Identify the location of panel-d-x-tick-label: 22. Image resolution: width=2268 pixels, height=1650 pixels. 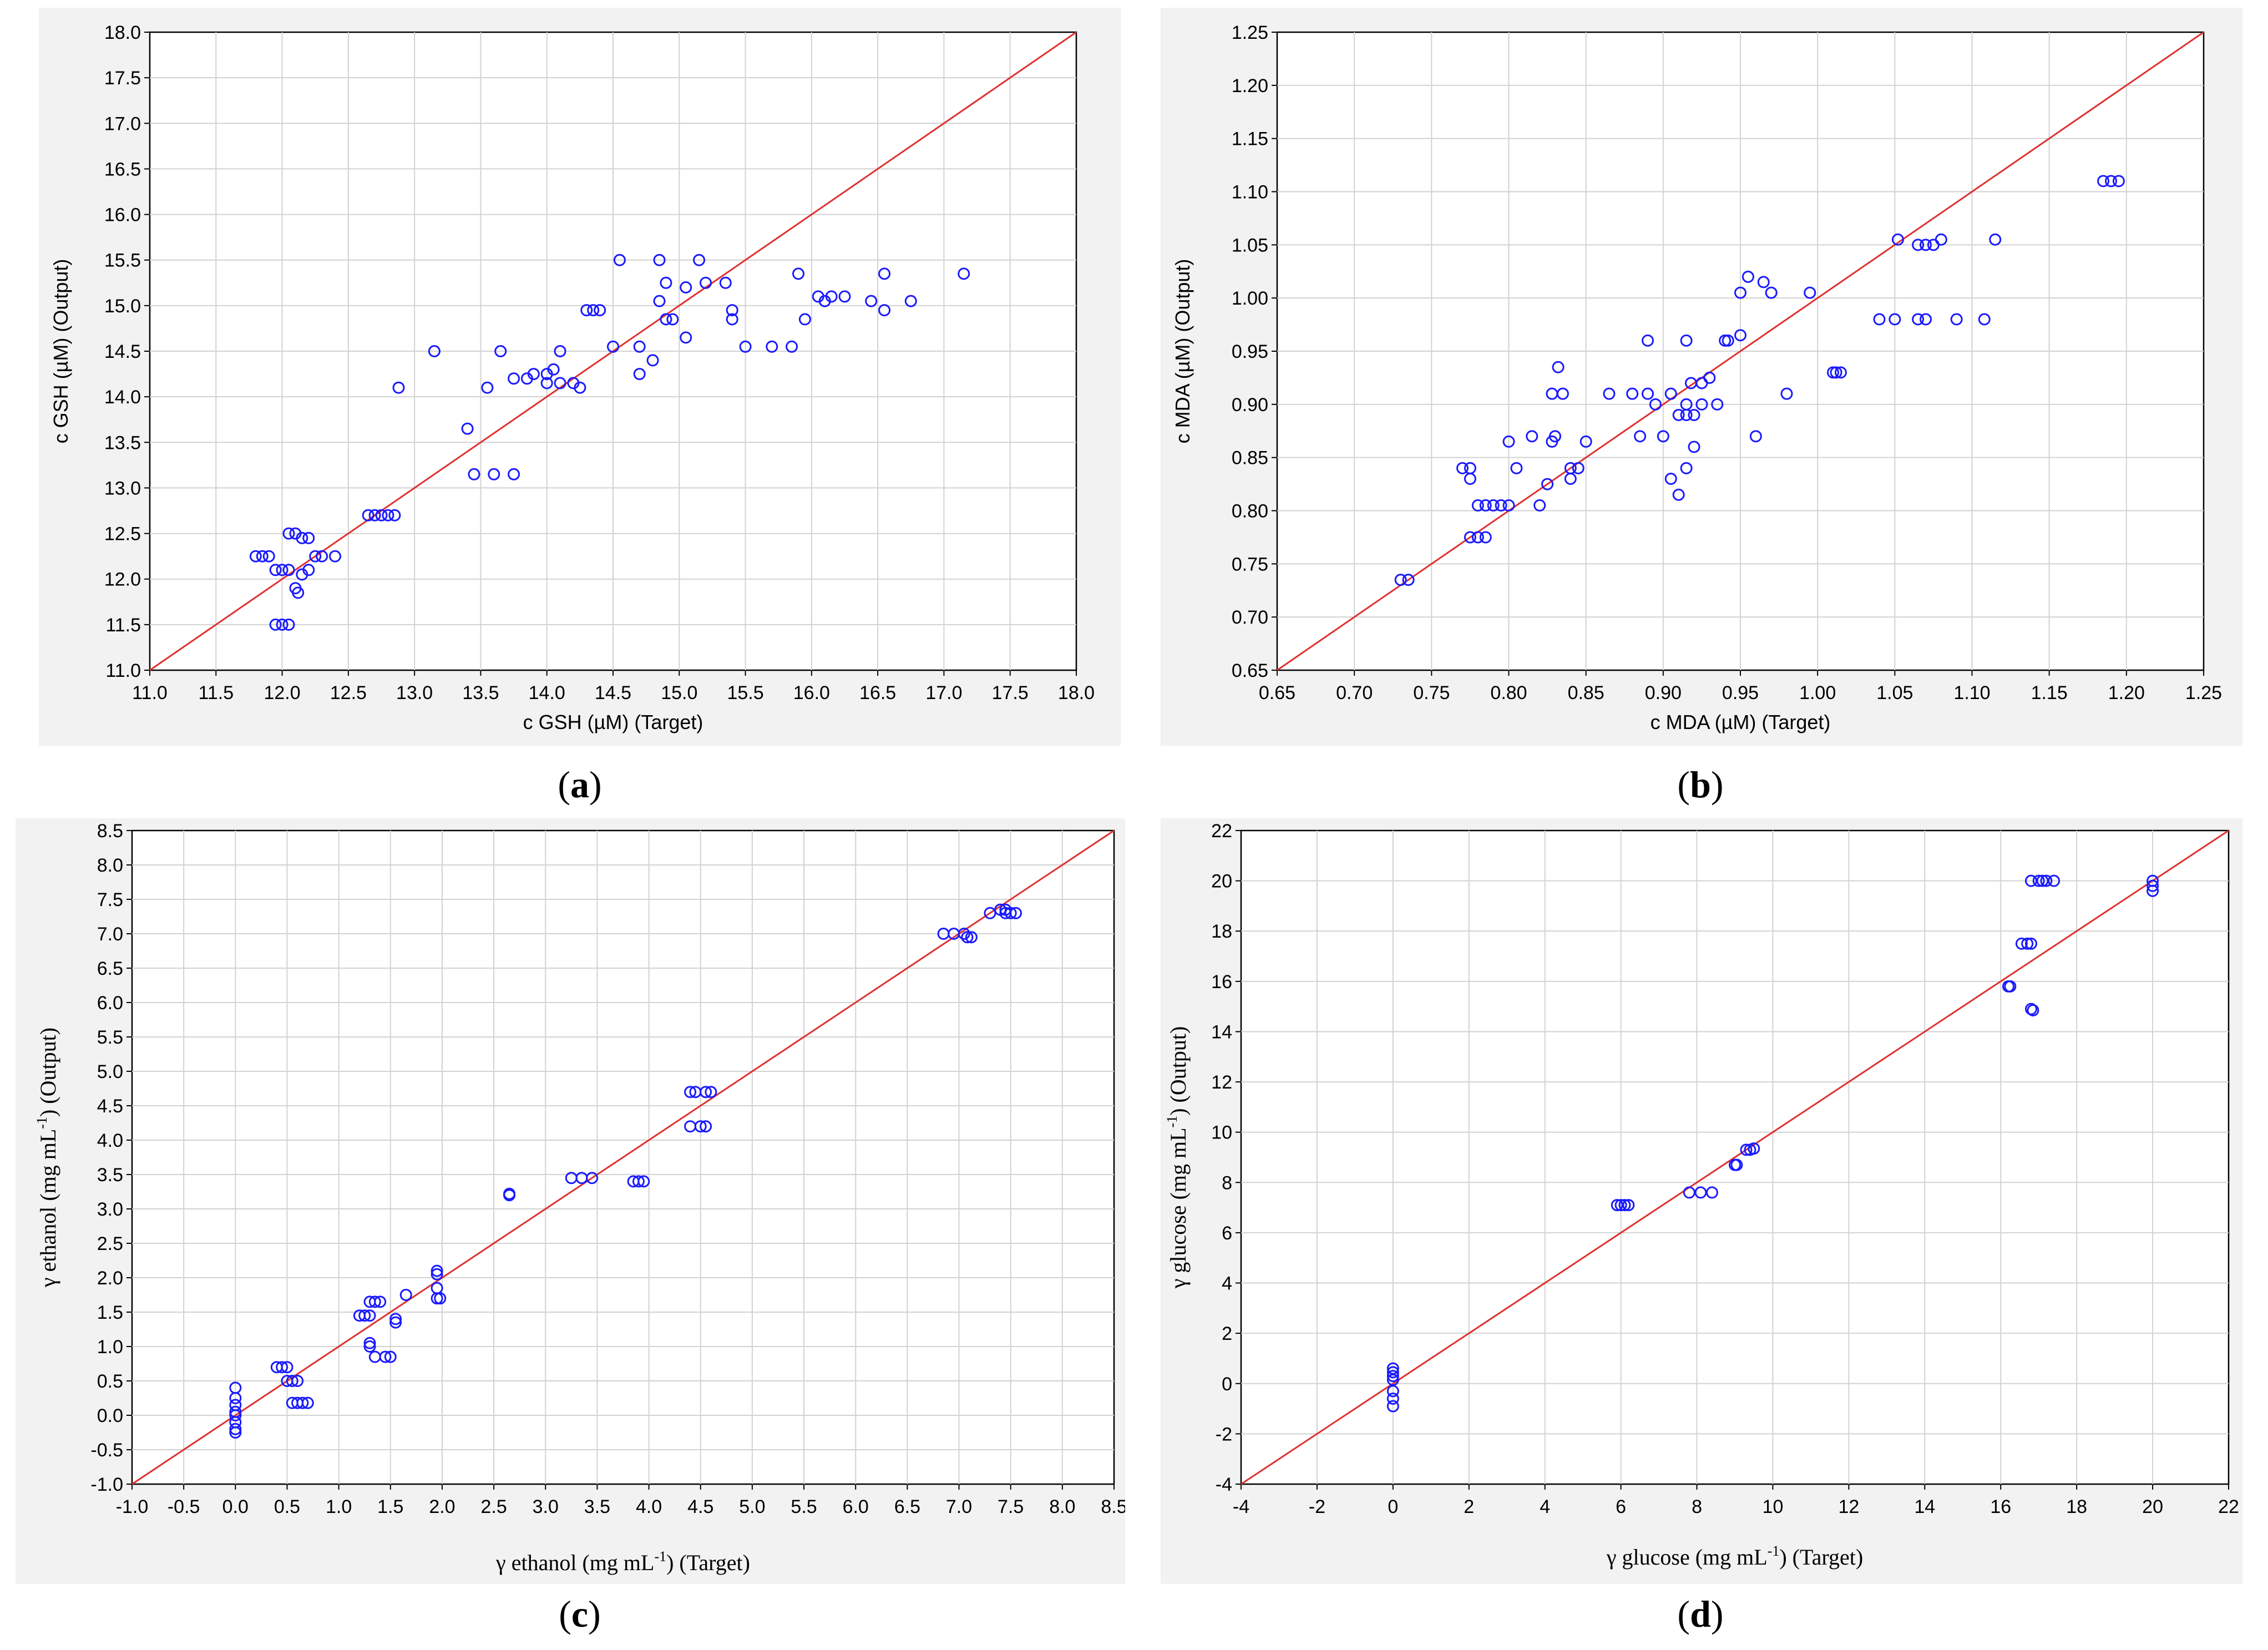
(2228, 1506).